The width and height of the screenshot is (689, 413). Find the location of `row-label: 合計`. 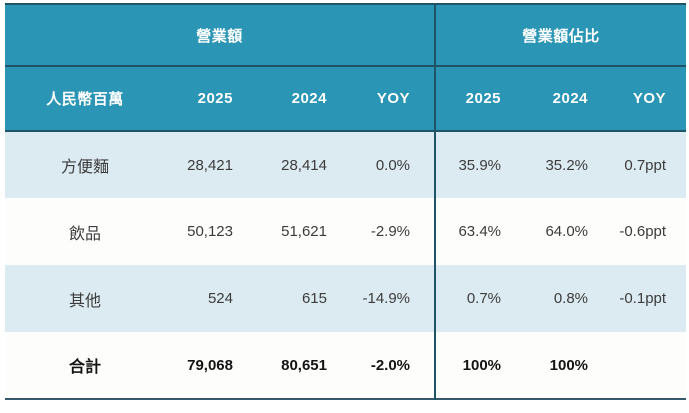

row-label: 合計 is located at coordinates (84, 367).